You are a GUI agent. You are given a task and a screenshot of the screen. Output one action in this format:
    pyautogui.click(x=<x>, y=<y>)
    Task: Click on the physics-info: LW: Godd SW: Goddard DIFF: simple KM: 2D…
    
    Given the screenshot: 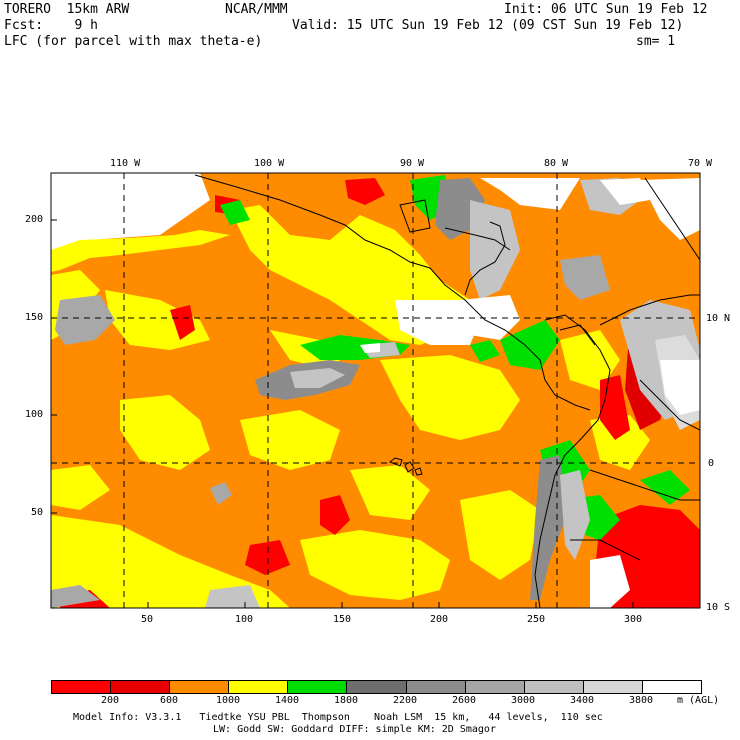 What is the action you would take?
    pyautogui.click(x=354, y=729)
    